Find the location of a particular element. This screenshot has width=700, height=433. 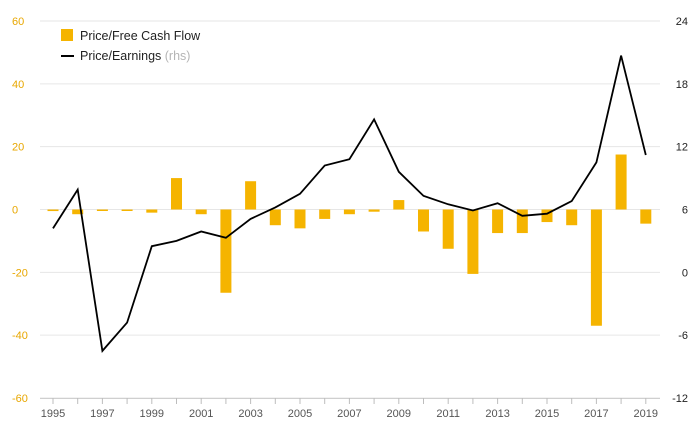

legend-swatch-bar is located at coordinates (67, 35).